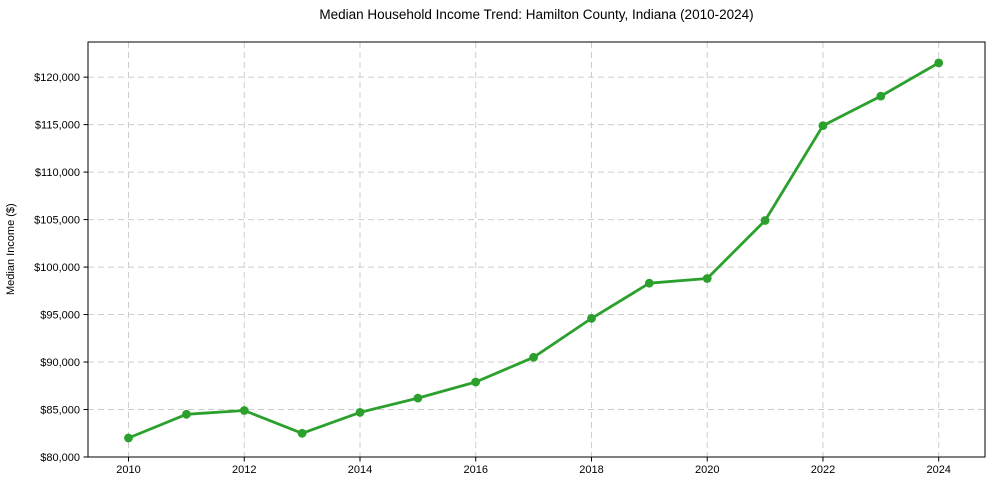 This screenshot has height=490, width=989. What do you see at coordinates (302, 433) in the screenshot?
I see `data-point-2013` at bounding box center [302, 433].